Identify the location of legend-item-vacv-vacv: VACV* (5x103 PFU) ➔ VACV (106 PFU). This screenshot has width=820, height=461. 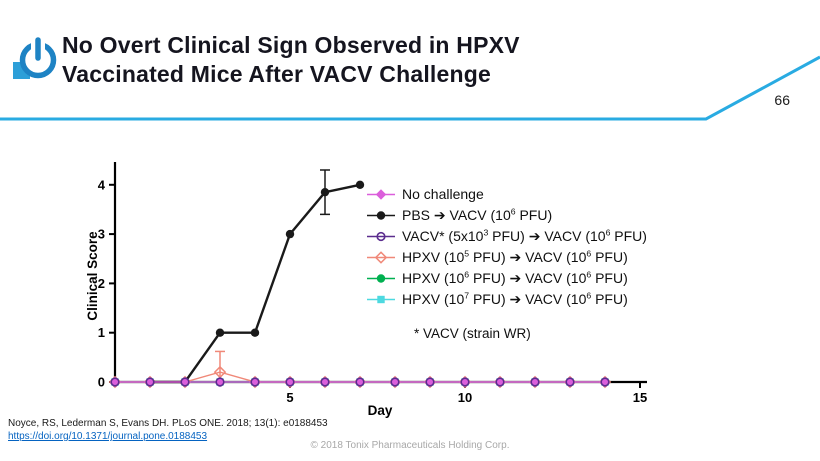
(506, 236).